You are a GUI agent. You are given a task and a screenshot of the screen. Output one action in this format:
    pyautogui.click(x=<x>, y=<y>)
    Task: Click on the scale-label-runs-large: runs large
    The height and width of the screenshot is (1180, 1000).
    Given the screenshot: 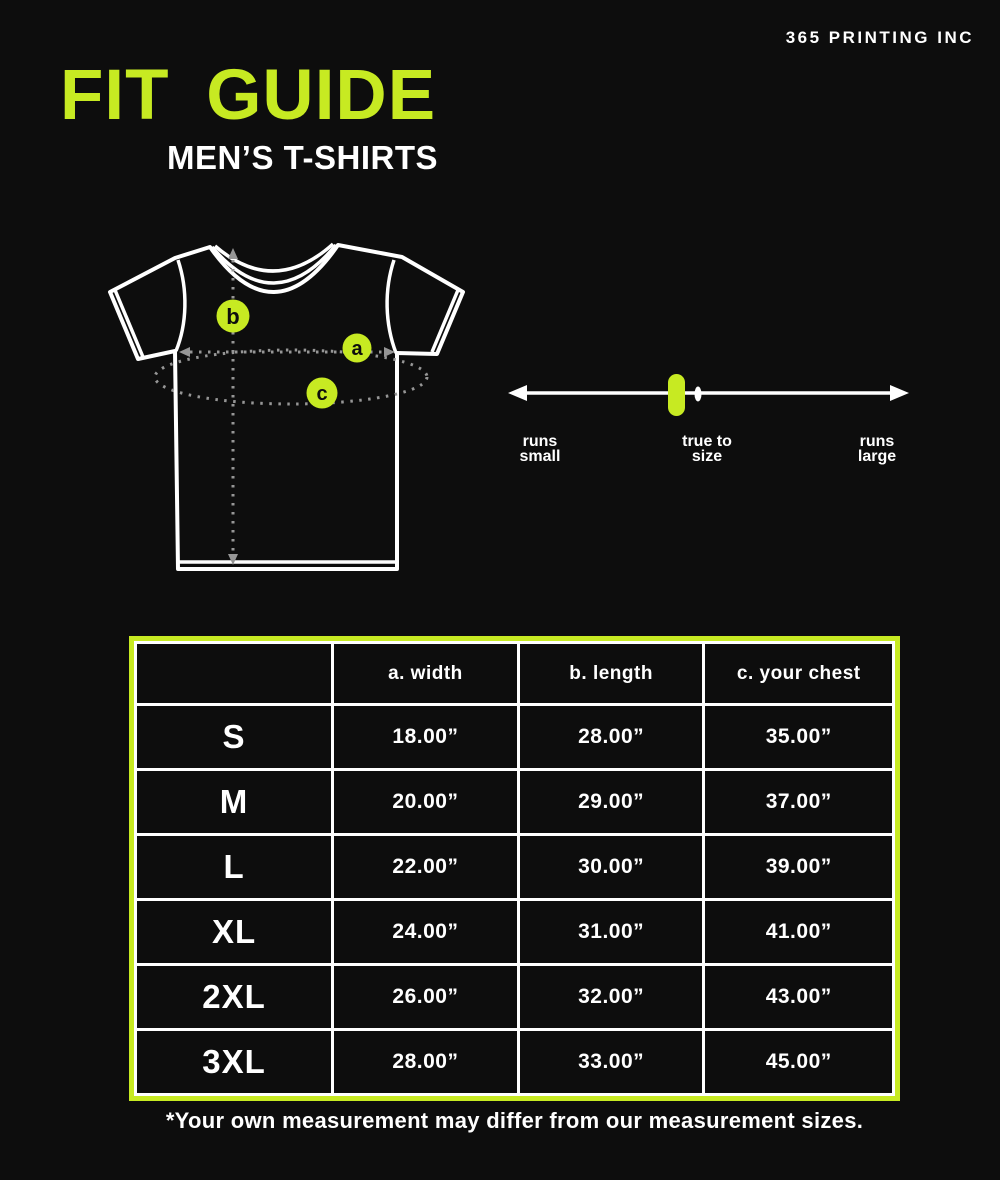 What is the action you would take?
    pyautogui.click(x=877, y=449)
    